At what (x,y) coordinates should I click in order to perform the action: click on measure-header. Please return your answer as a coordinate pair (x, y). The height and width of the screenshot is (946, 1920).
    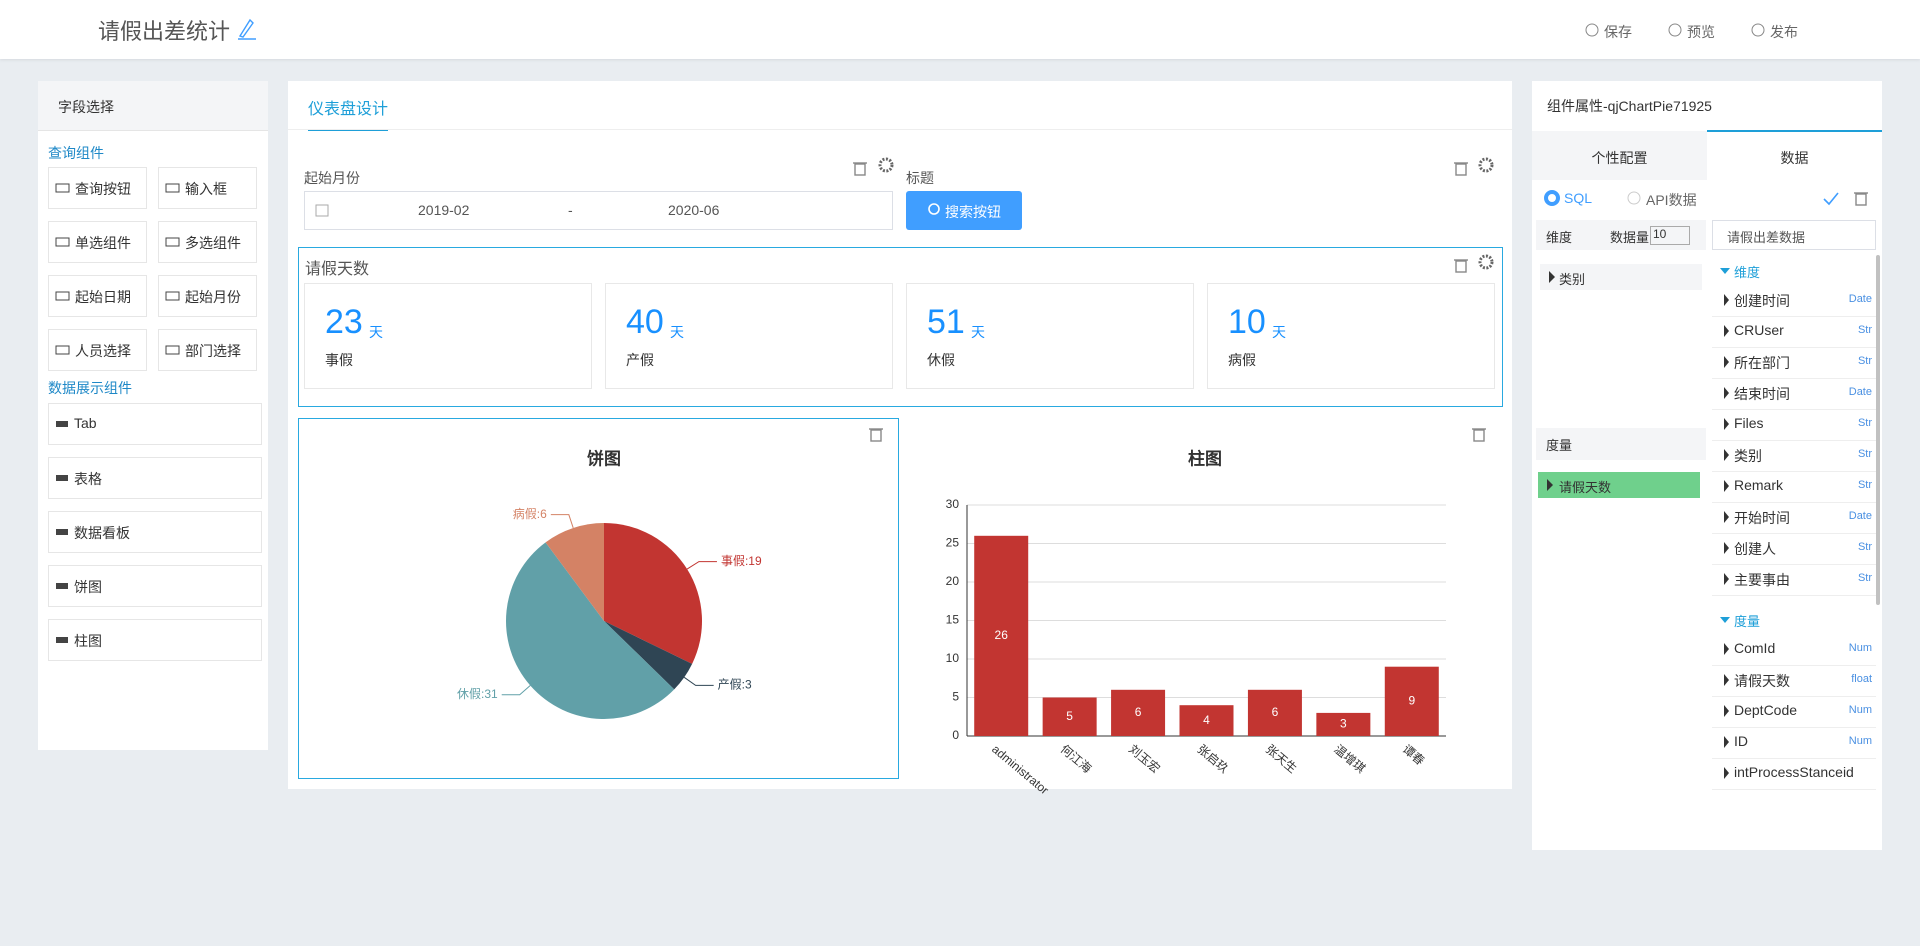
    Looking at the image, I should click on (1621, 444).